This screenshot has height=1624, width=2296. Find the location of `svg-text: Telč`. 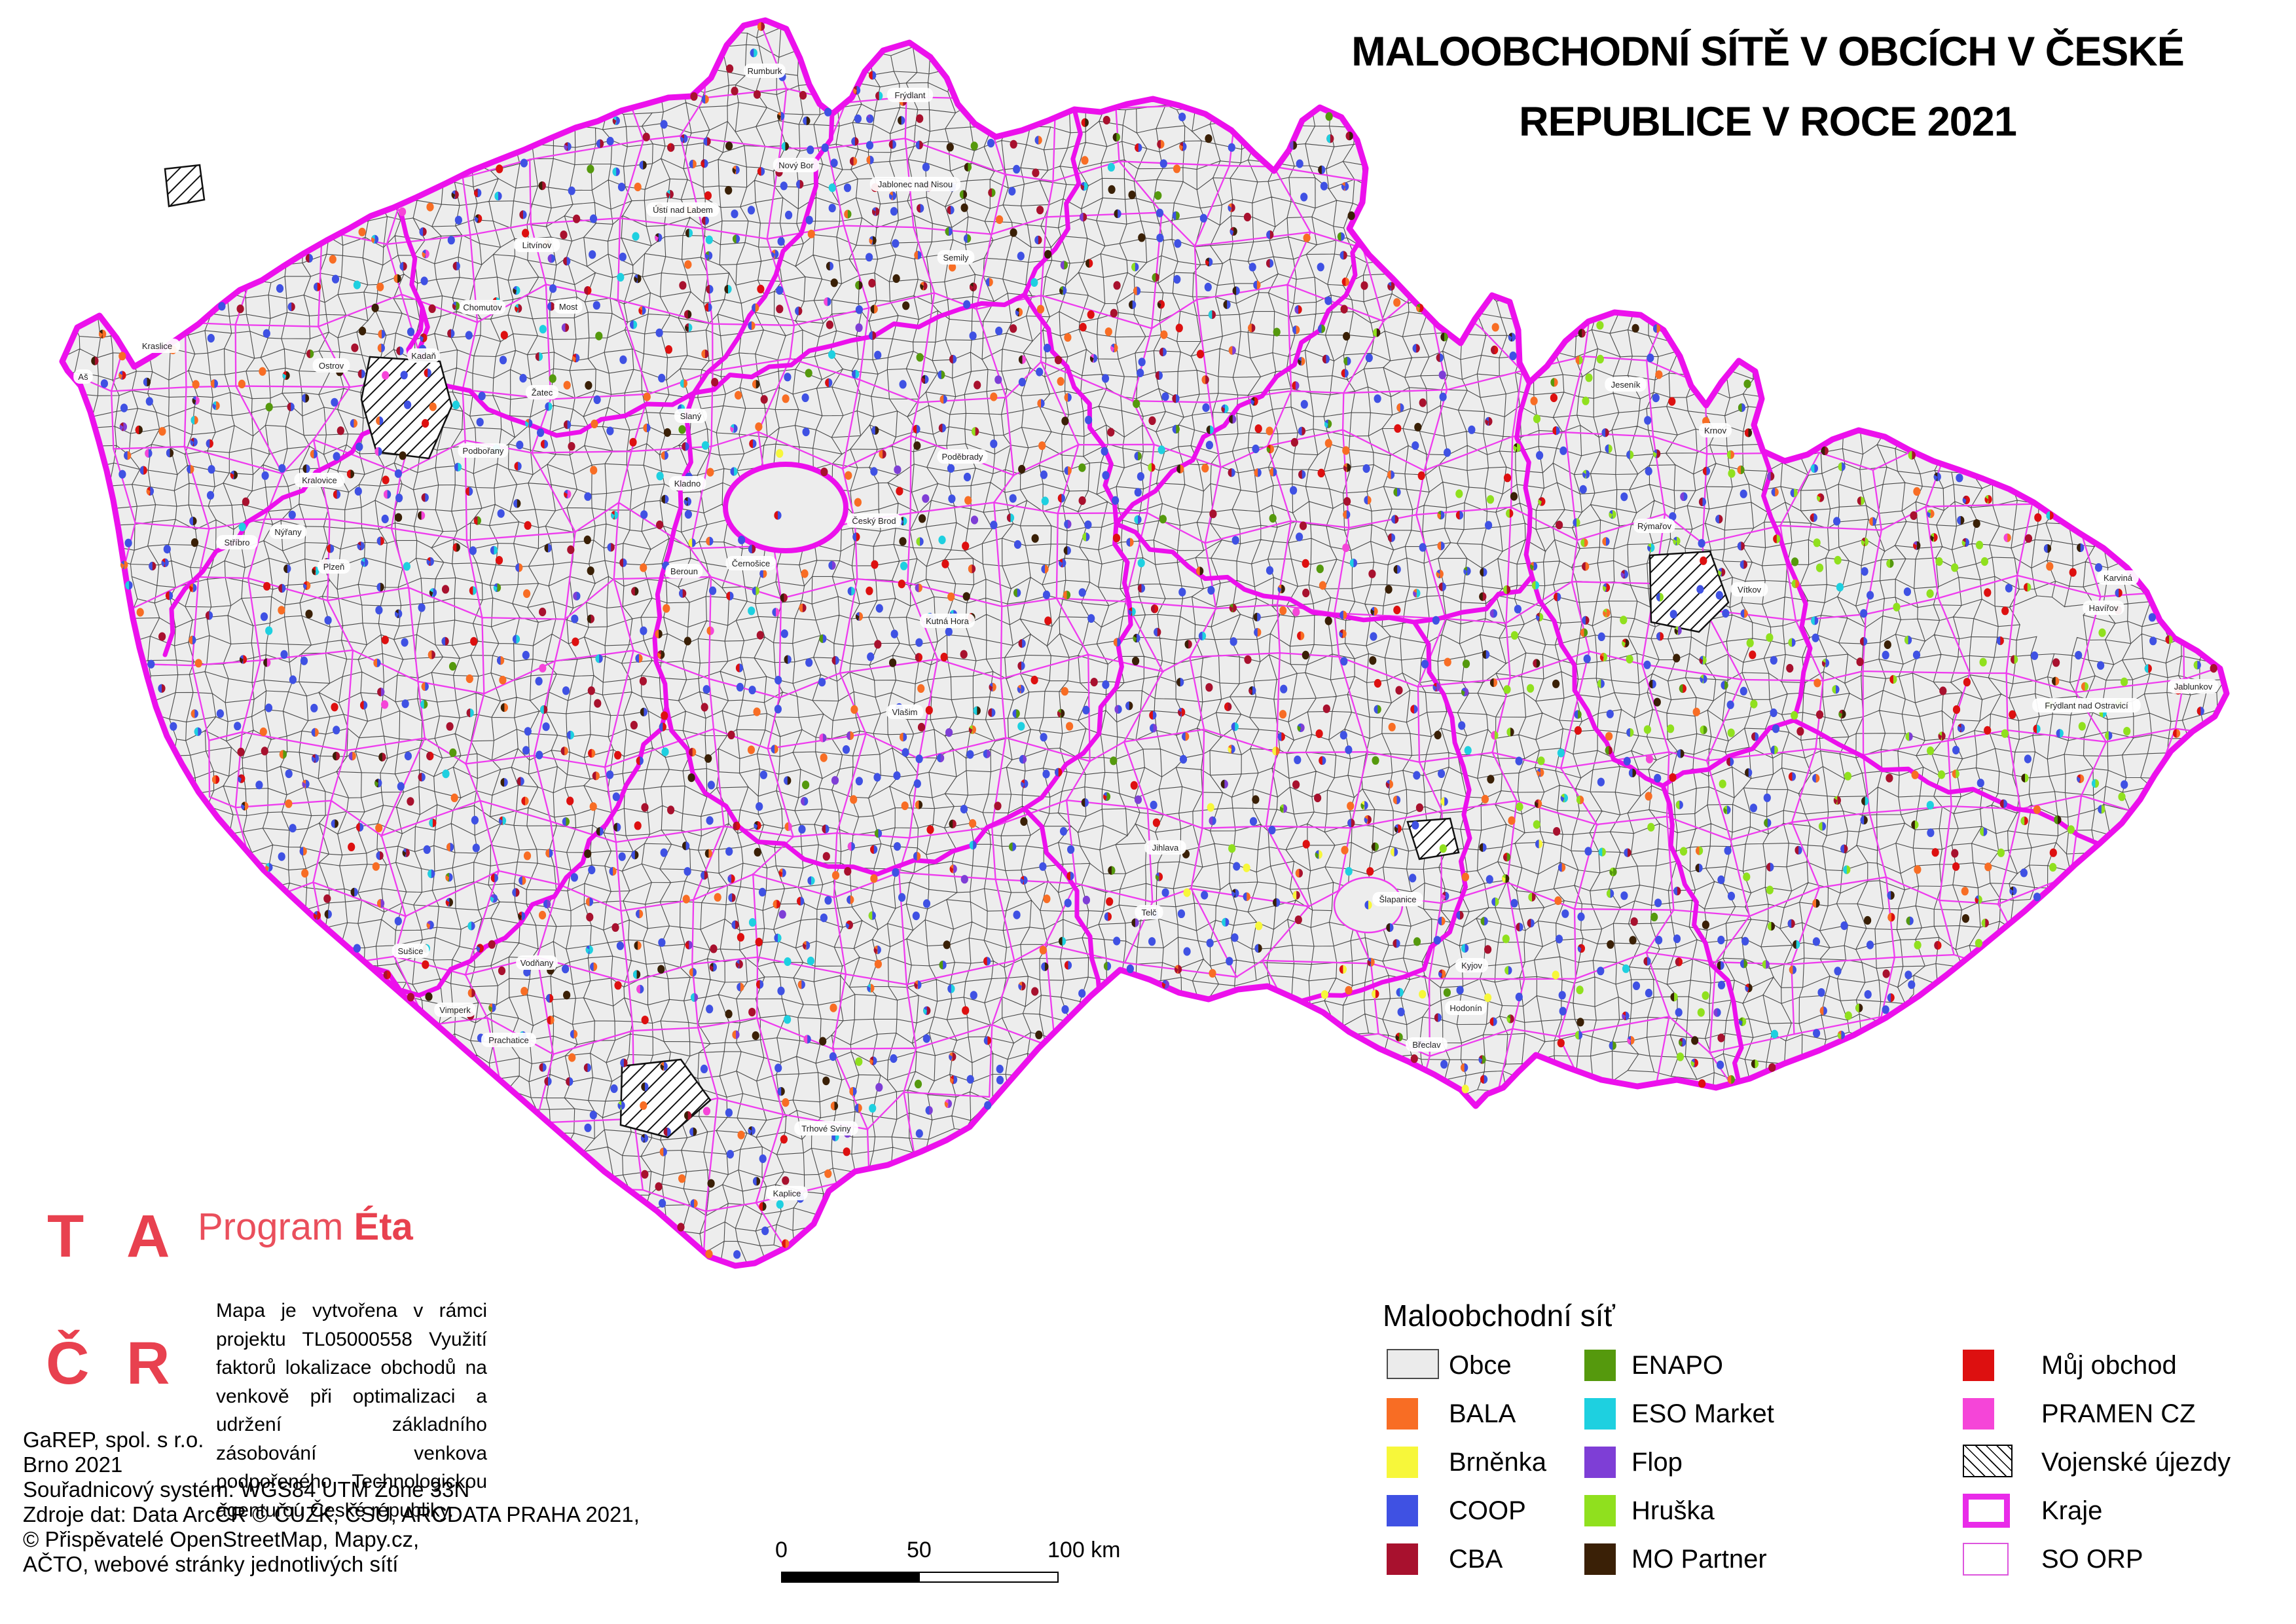

svg-text: Telč is located at coordinates (1149, 912).